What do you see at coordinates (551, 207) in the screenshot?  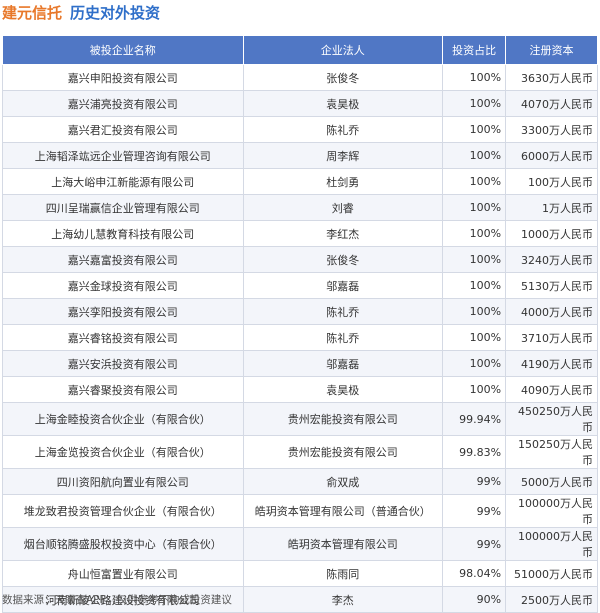 I see `table-cell: 1万人民币` at bounding box center [551, 207].